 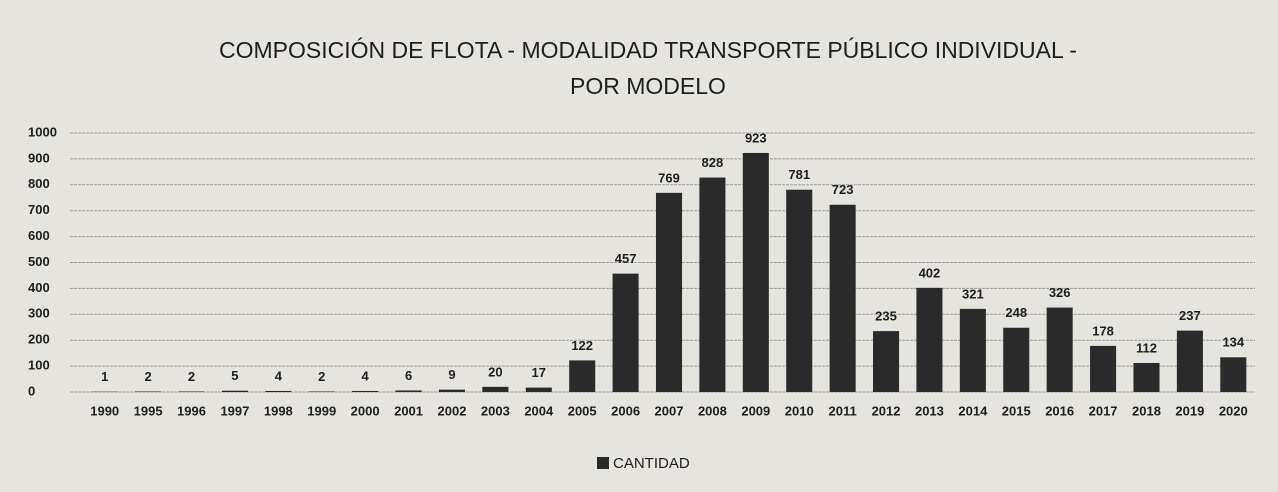 I want to click on x-tick-label: 2014, so click(x=973, y=410).